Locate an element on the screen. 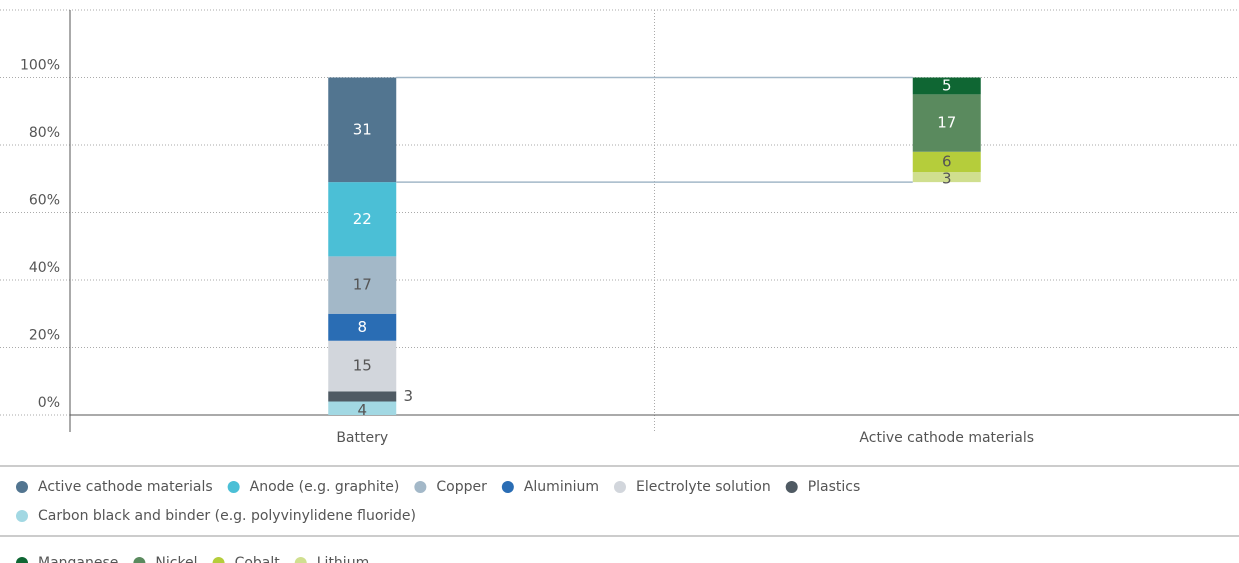 The image size is (1239, 563). legend-label: Active cathode materials is located at coordinates (125, 487).